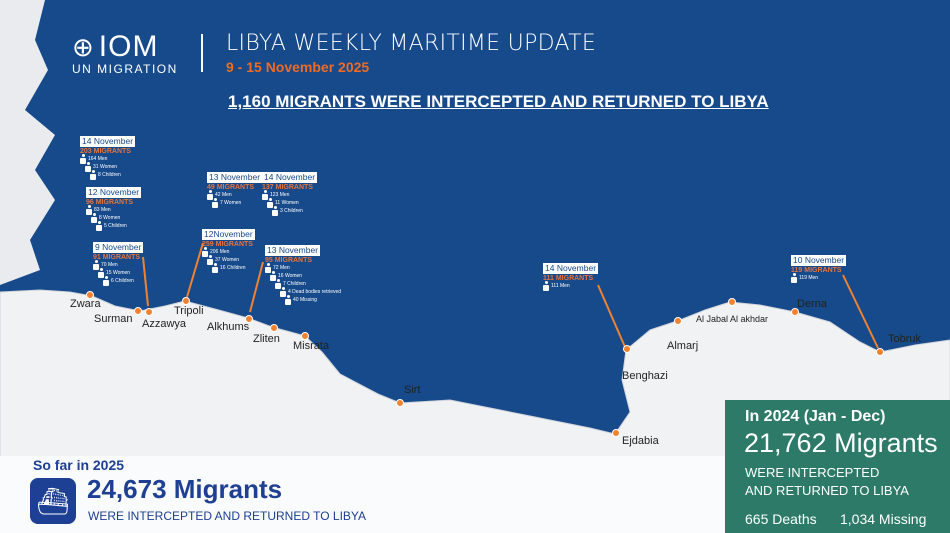  What do you see at coordinates (115, 226) in the screenshot?
I see `card-breakdown: 5 Children` at bounding box center [115, 226].